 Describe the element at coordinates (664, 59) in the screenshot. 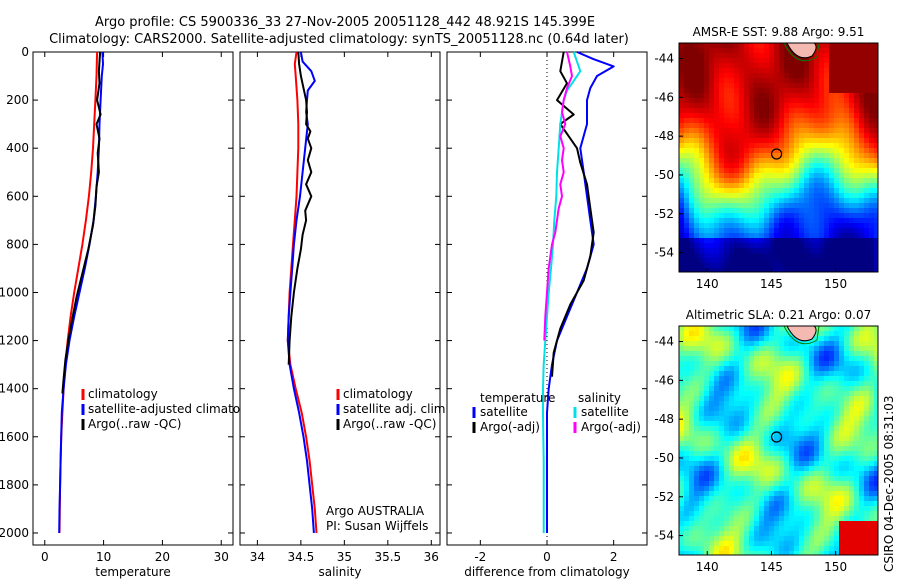

I see `sst-map-y-tick-label: -44` at that location.